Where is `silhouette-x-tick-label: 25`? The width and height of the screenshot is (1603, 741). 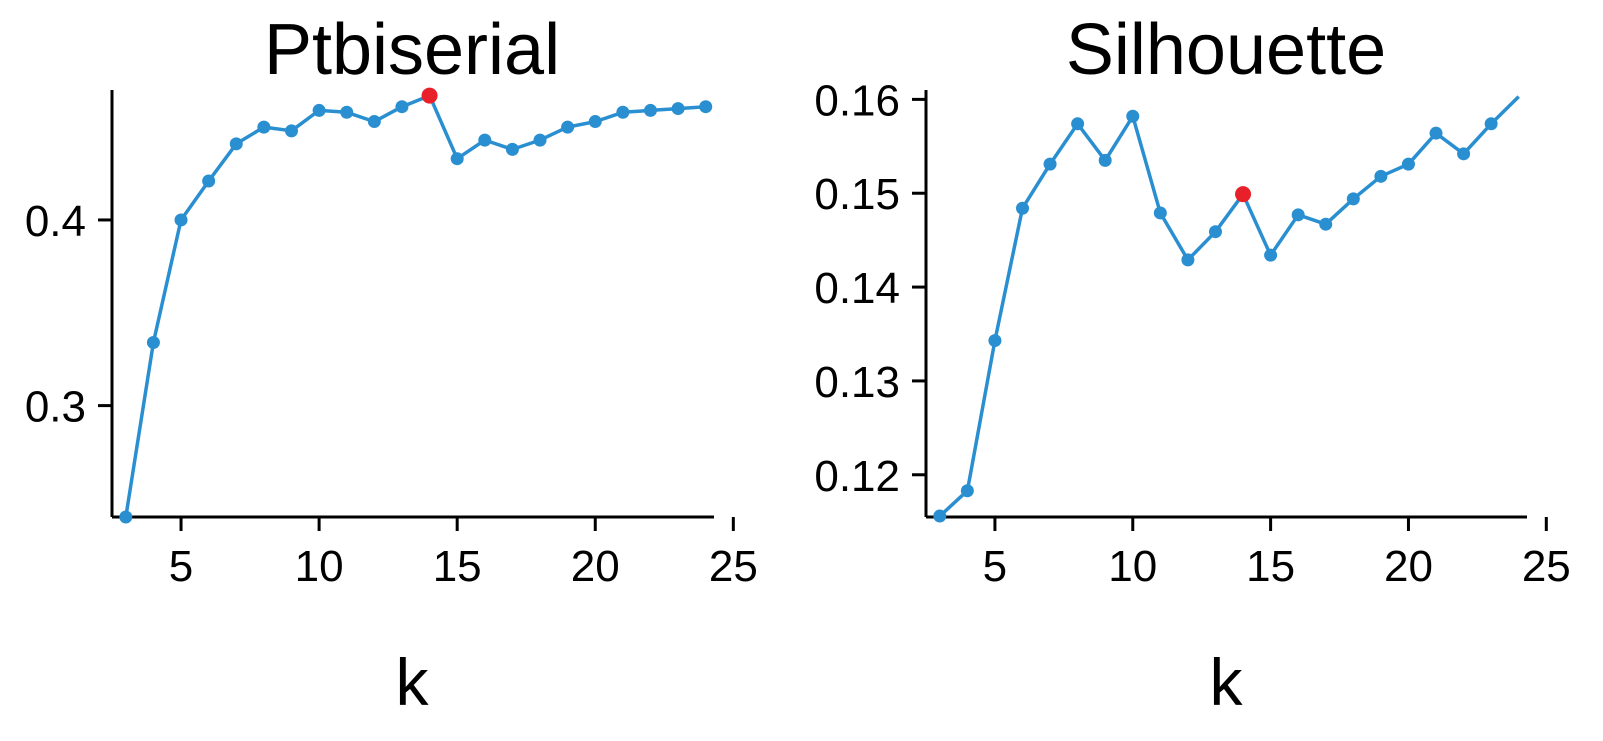
silhouette-x-tick-label: 25 is located at coordinates (1546, 566).